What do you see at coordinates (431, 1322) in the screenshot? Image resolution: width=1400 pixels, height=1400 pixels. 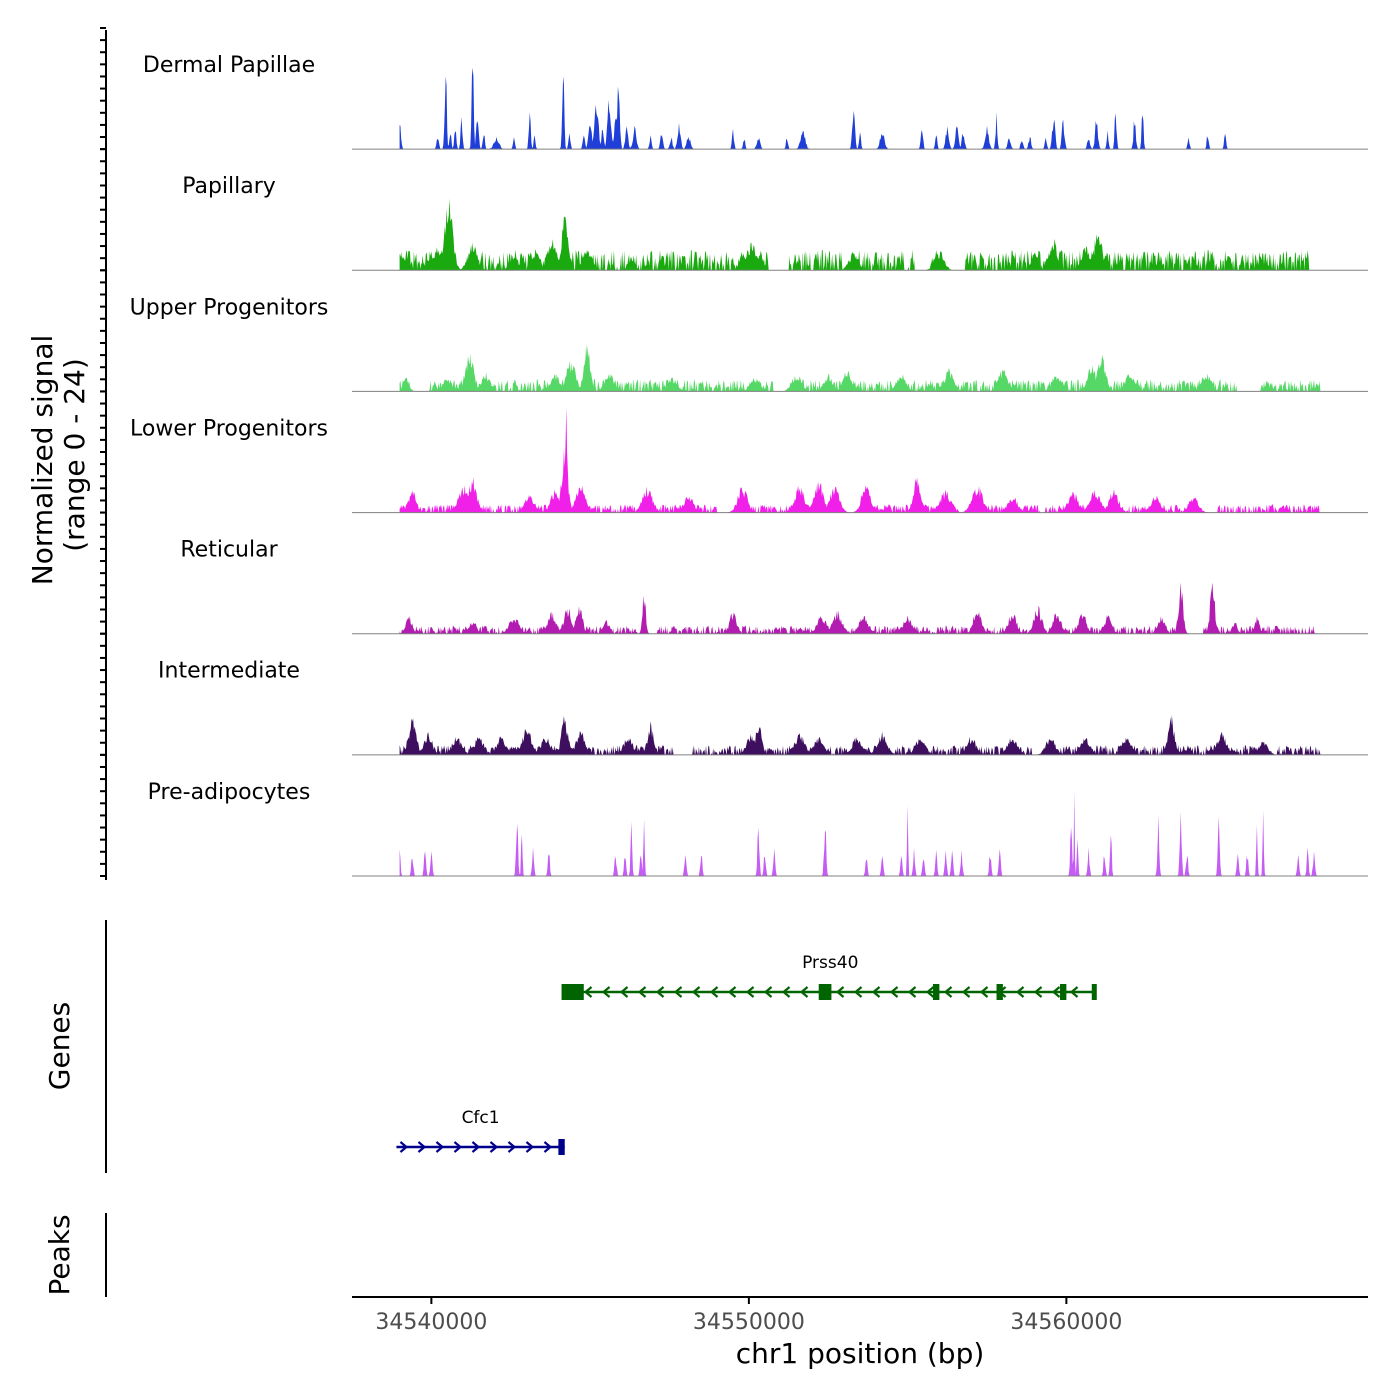 I see `x-tick-label: 34540000` at bounding box center [431, 1322].